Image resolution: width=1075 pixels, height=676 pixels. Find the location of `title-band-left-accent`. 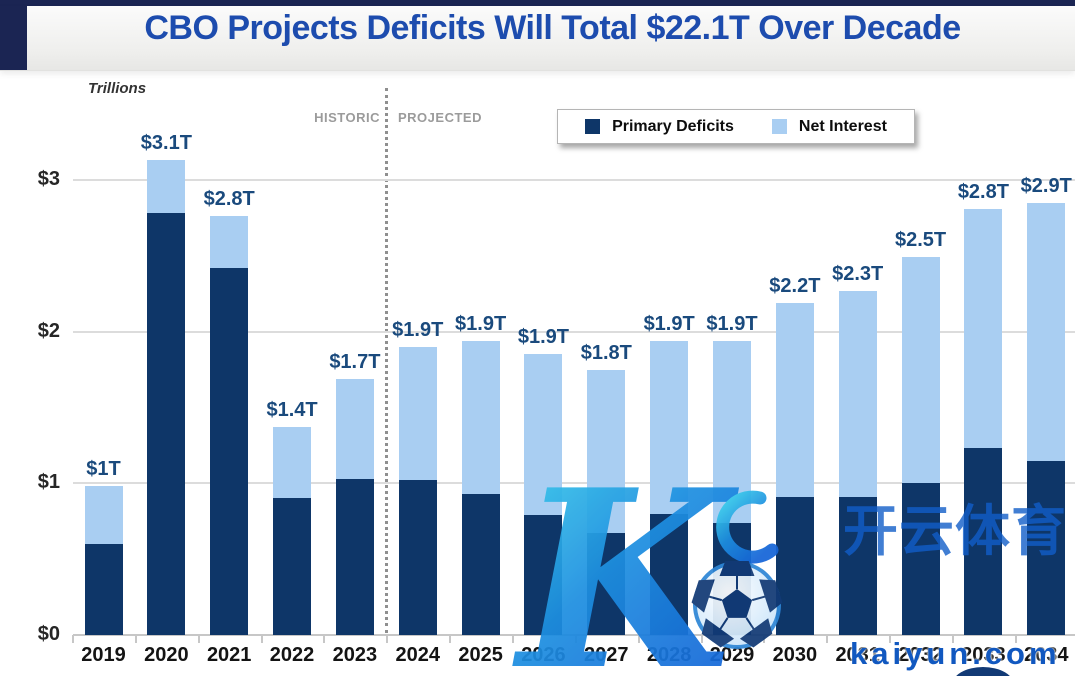

title-band-left-accent is located at coordinates (13, 38).